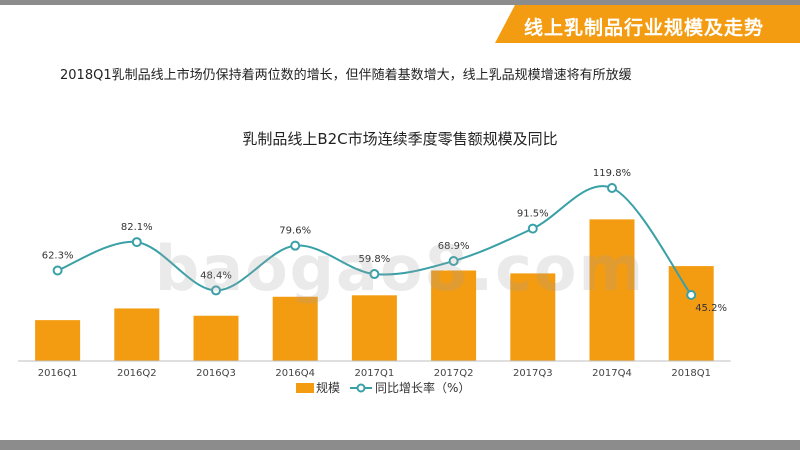  I want to click on bar-2017Q4, so click(612, 290).